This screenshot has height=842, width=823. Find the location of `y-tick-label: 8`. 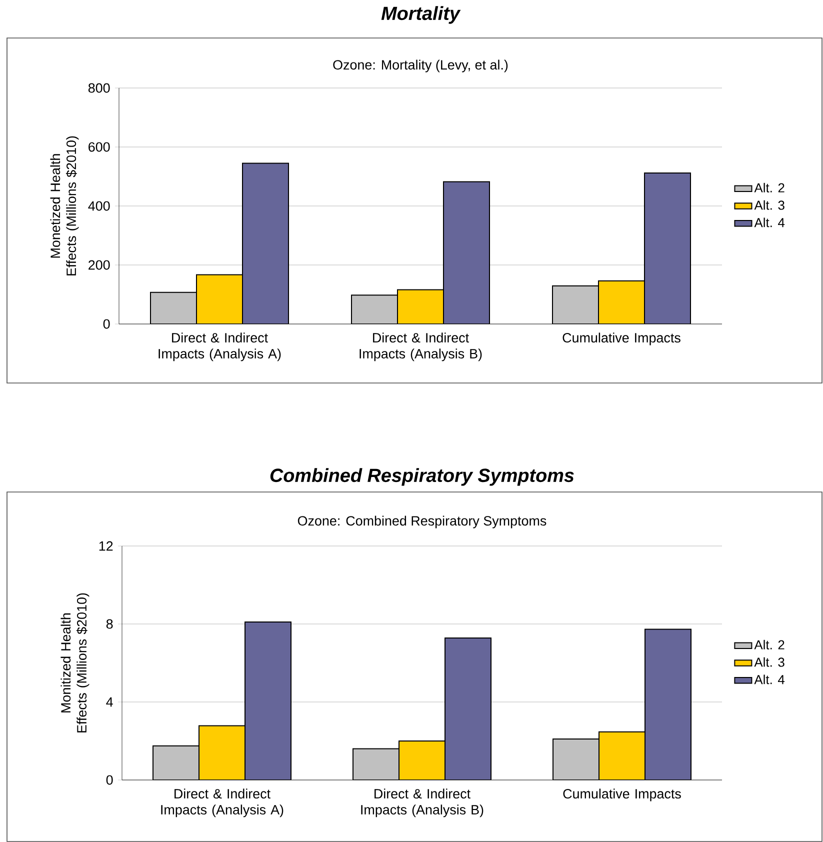

y-tick-label: 8 is located at coordinates (109, 624).